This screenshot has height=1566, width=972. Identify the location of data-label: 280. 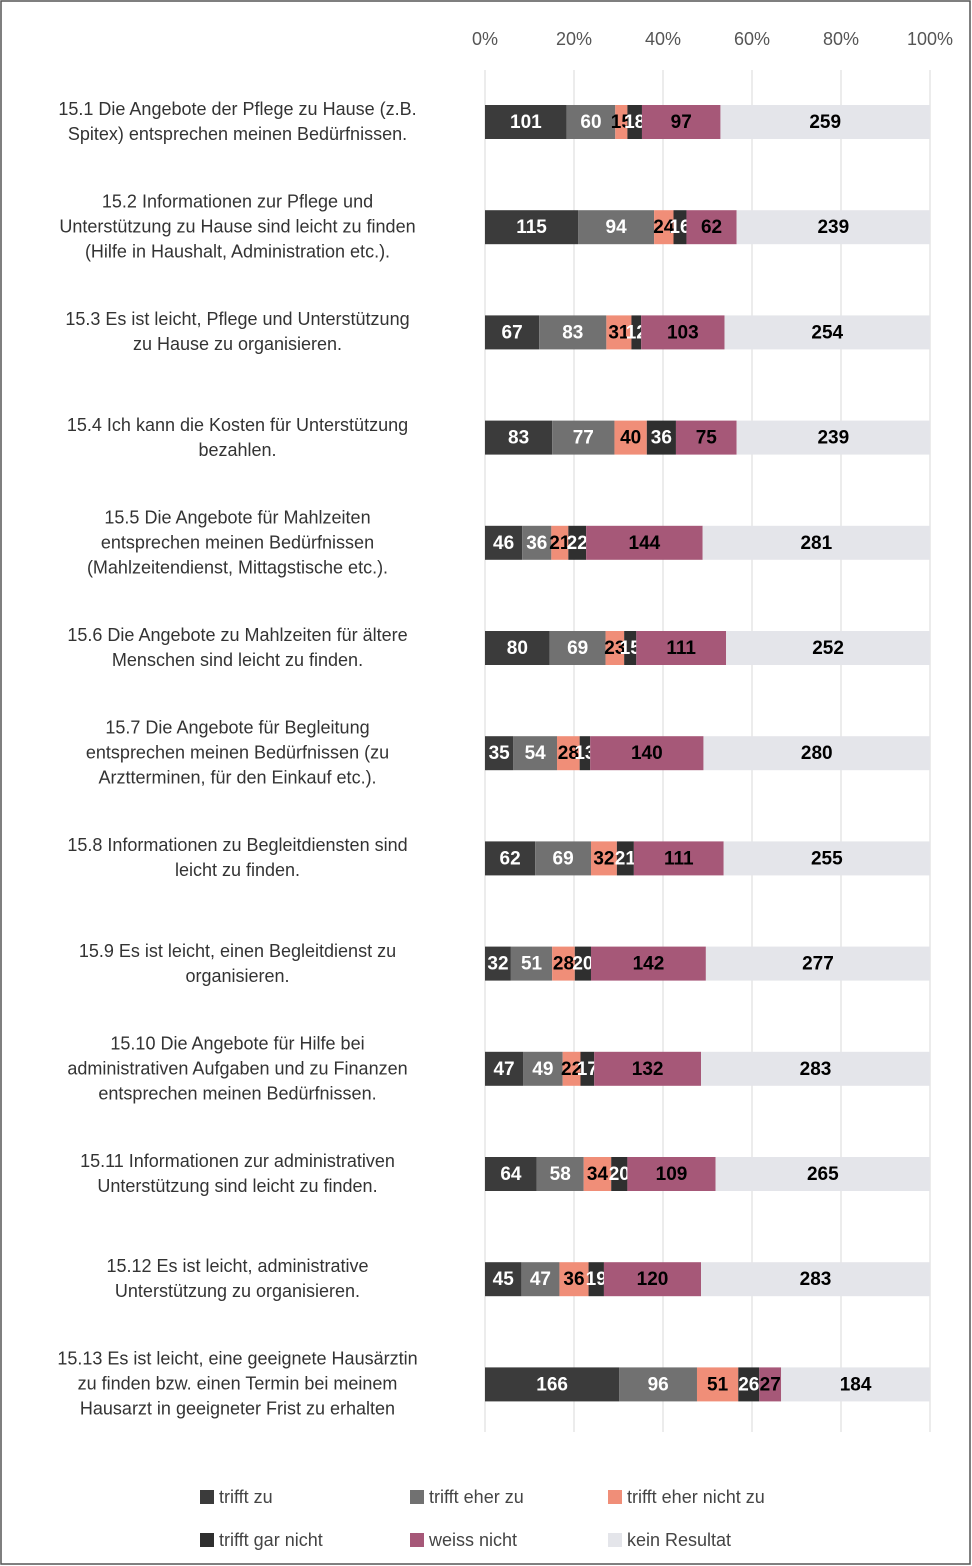
(817, 753).